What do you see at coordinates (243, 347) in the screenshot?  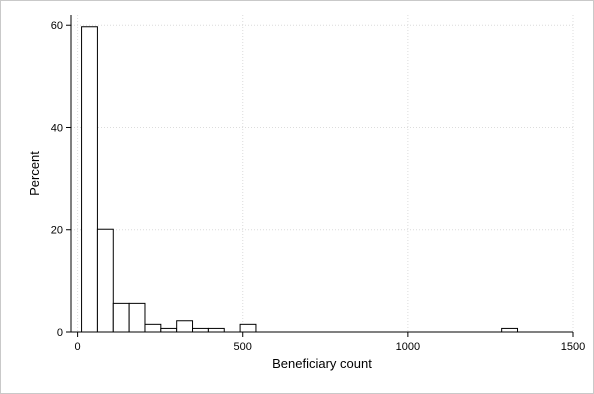 I see `x-tick-label-500: 500` at bounding box center [243, 347].